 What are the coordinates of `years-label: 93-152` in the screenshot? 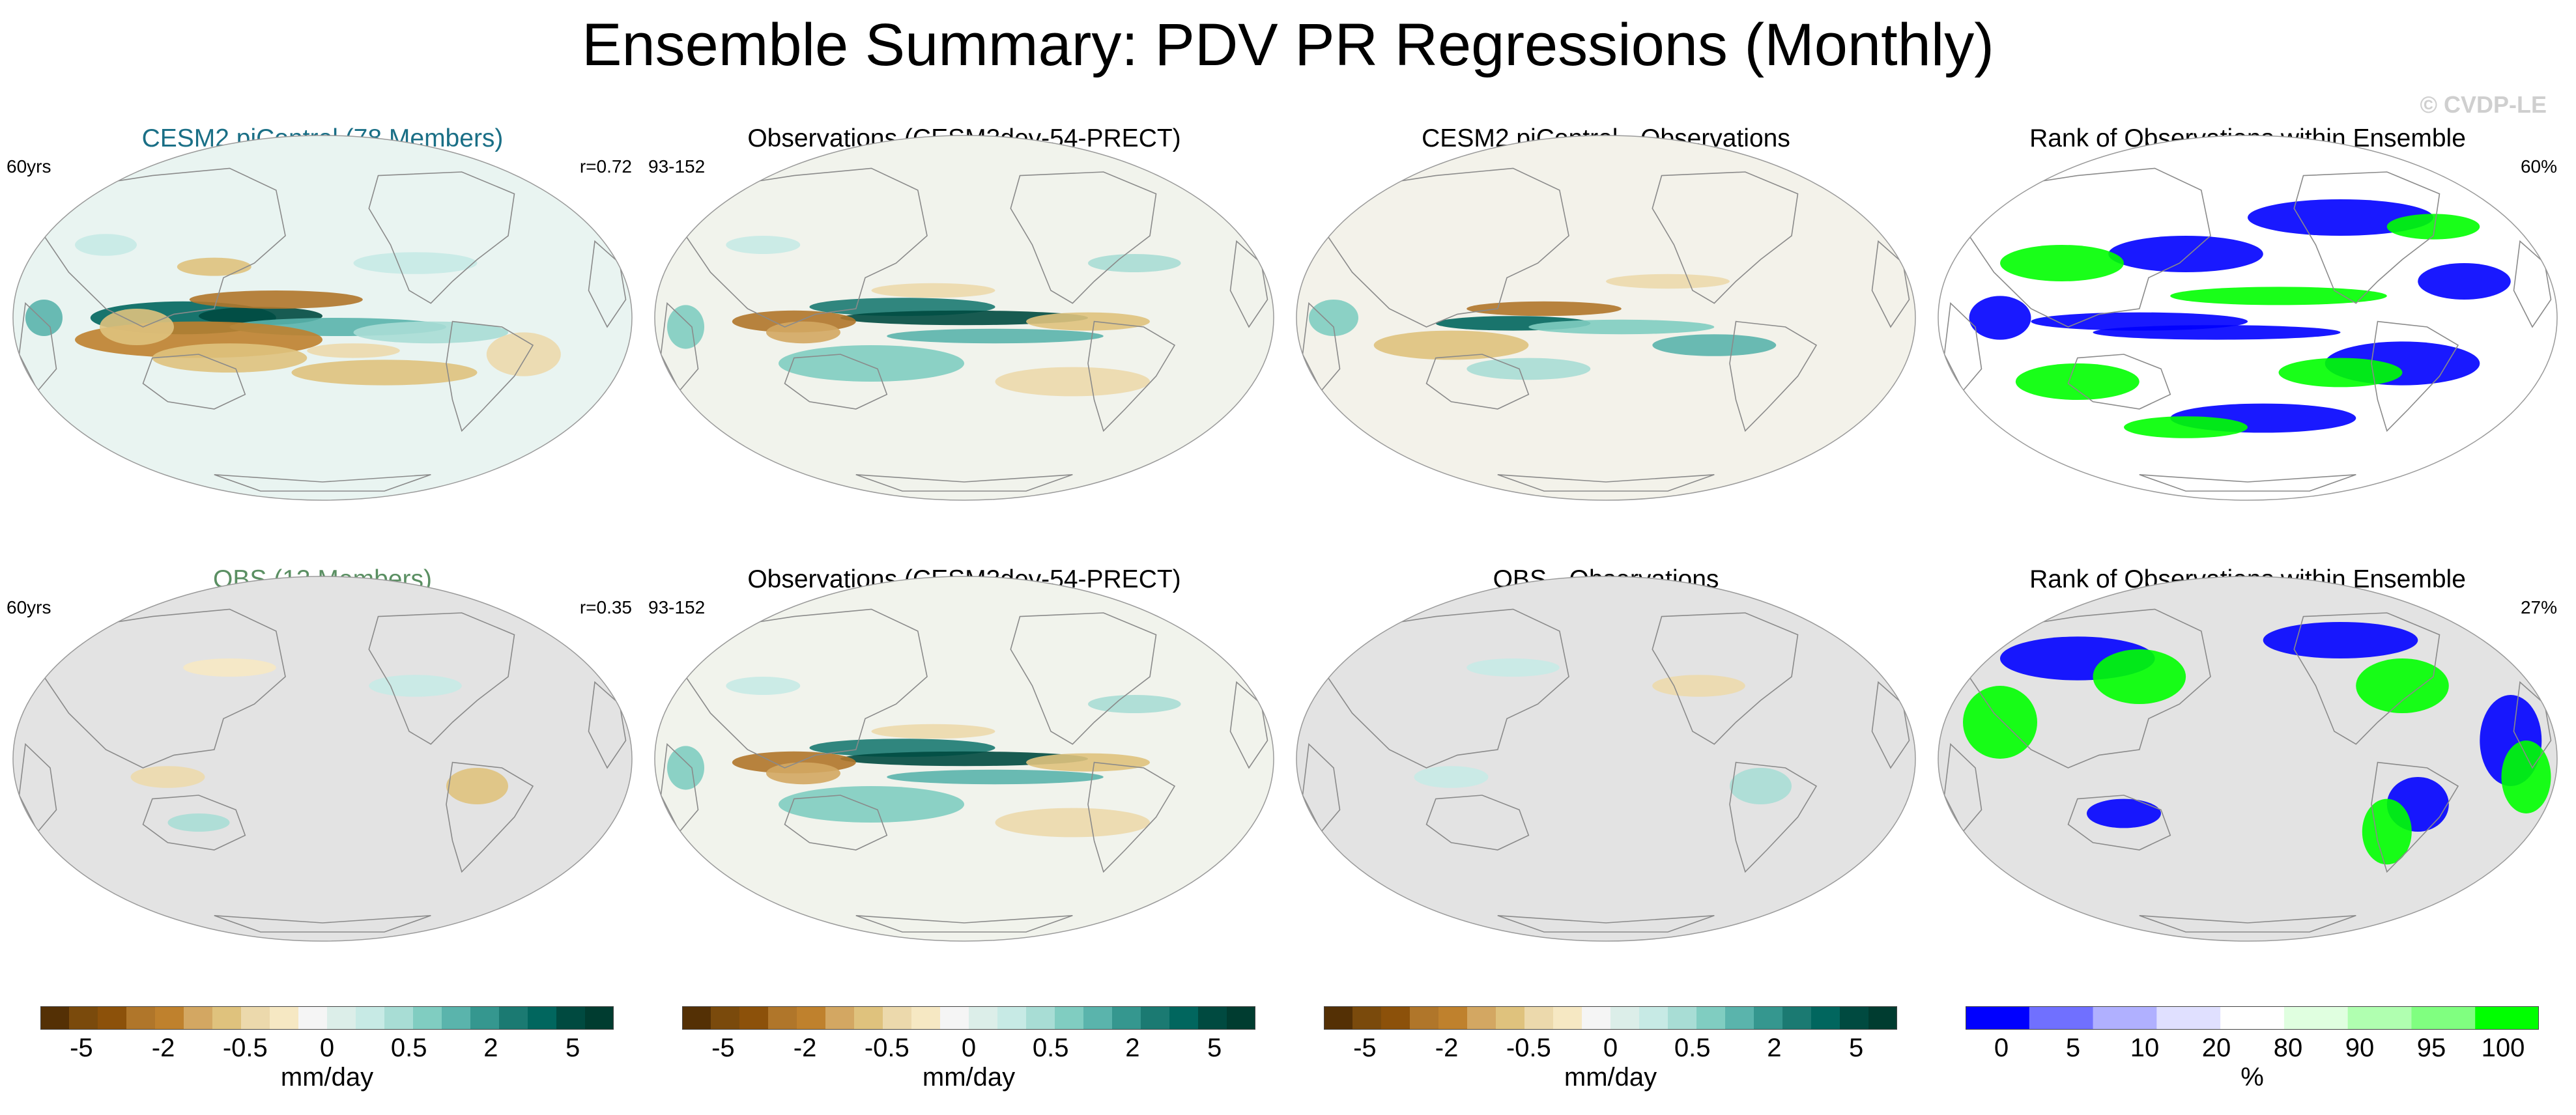 It's located at (677, 607).